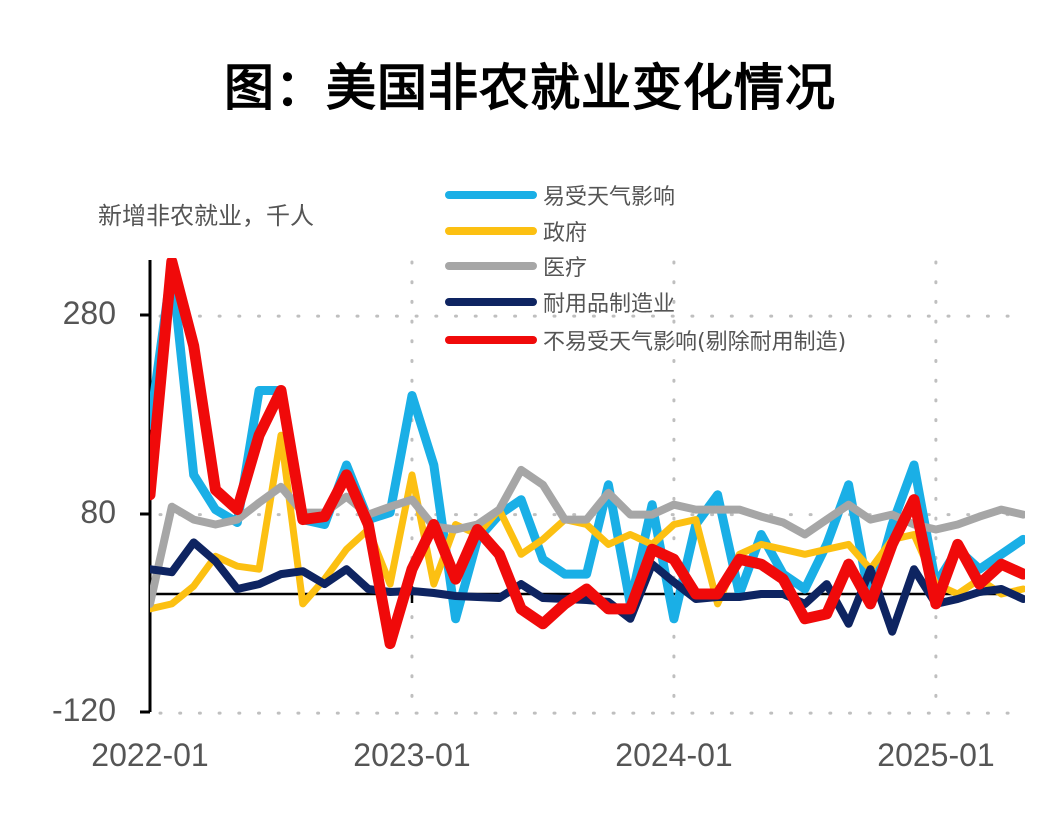 The height and width of the screenshot is (818, 1060). What do you see at coordinates (565, 233) in the screenshot?
I see `legend-label: 政府` at bounding box center [565, 233].